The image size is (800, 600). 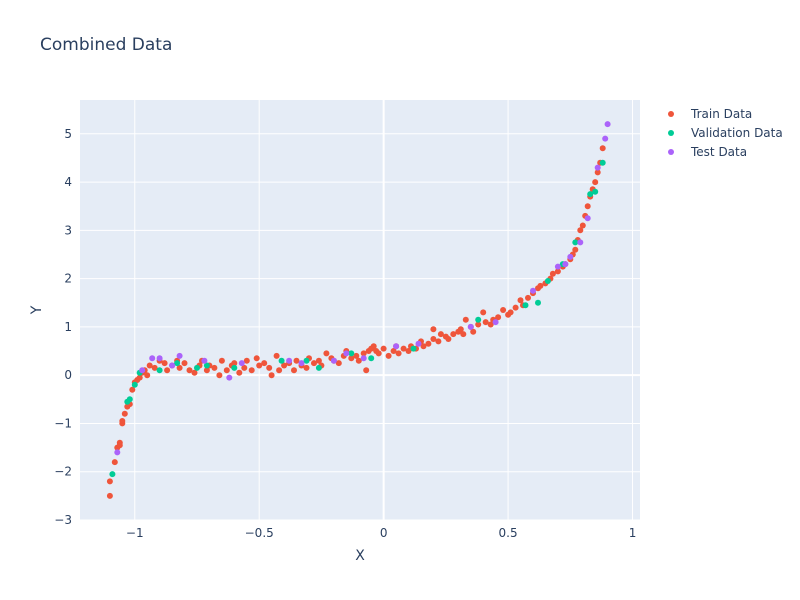 I want to click on legend-item: Train Data, so click(x=710, y=114).